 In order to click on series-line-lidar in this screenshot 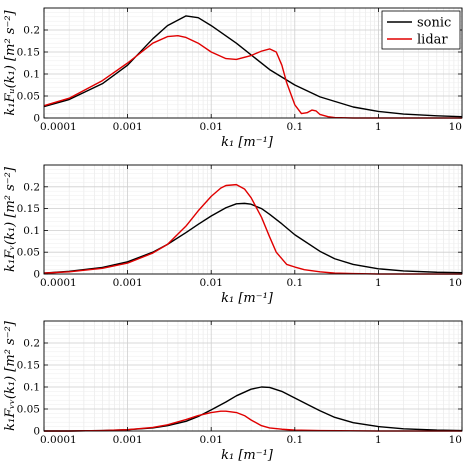, I will do `click(253, 421)`.